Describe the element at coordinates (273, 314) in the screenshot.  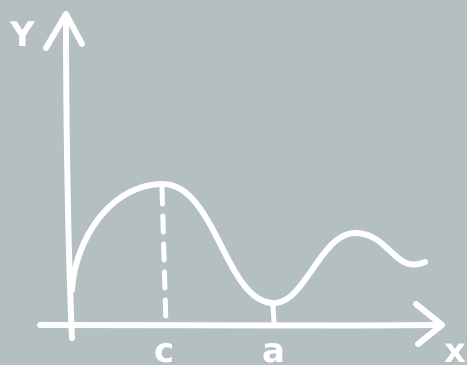
I see `tick-a` at that location.